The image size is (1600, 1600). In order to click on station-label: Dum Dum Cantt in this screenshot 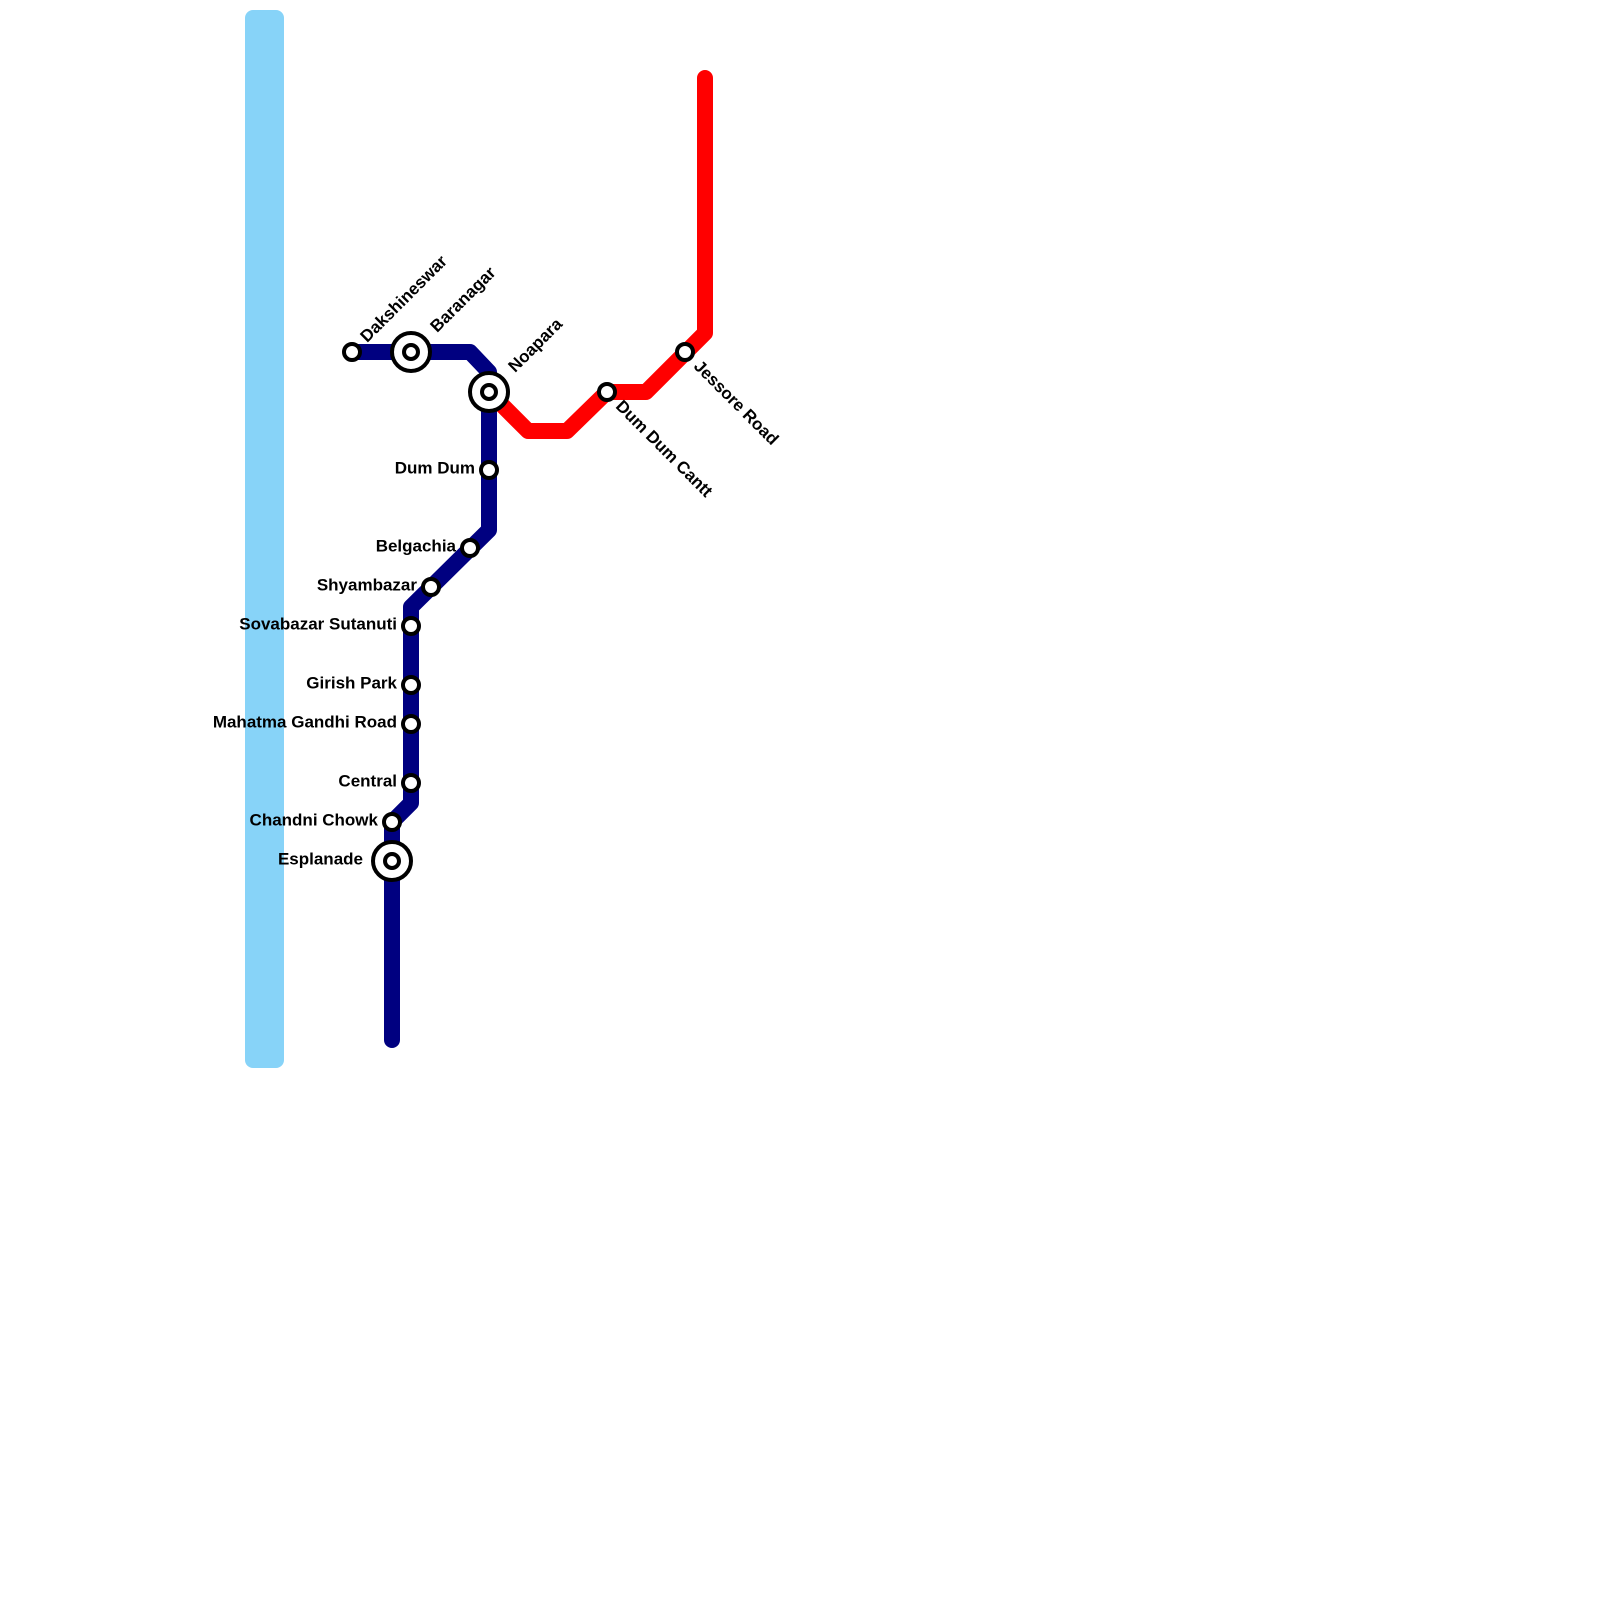, I will do `click(664, 449)`.